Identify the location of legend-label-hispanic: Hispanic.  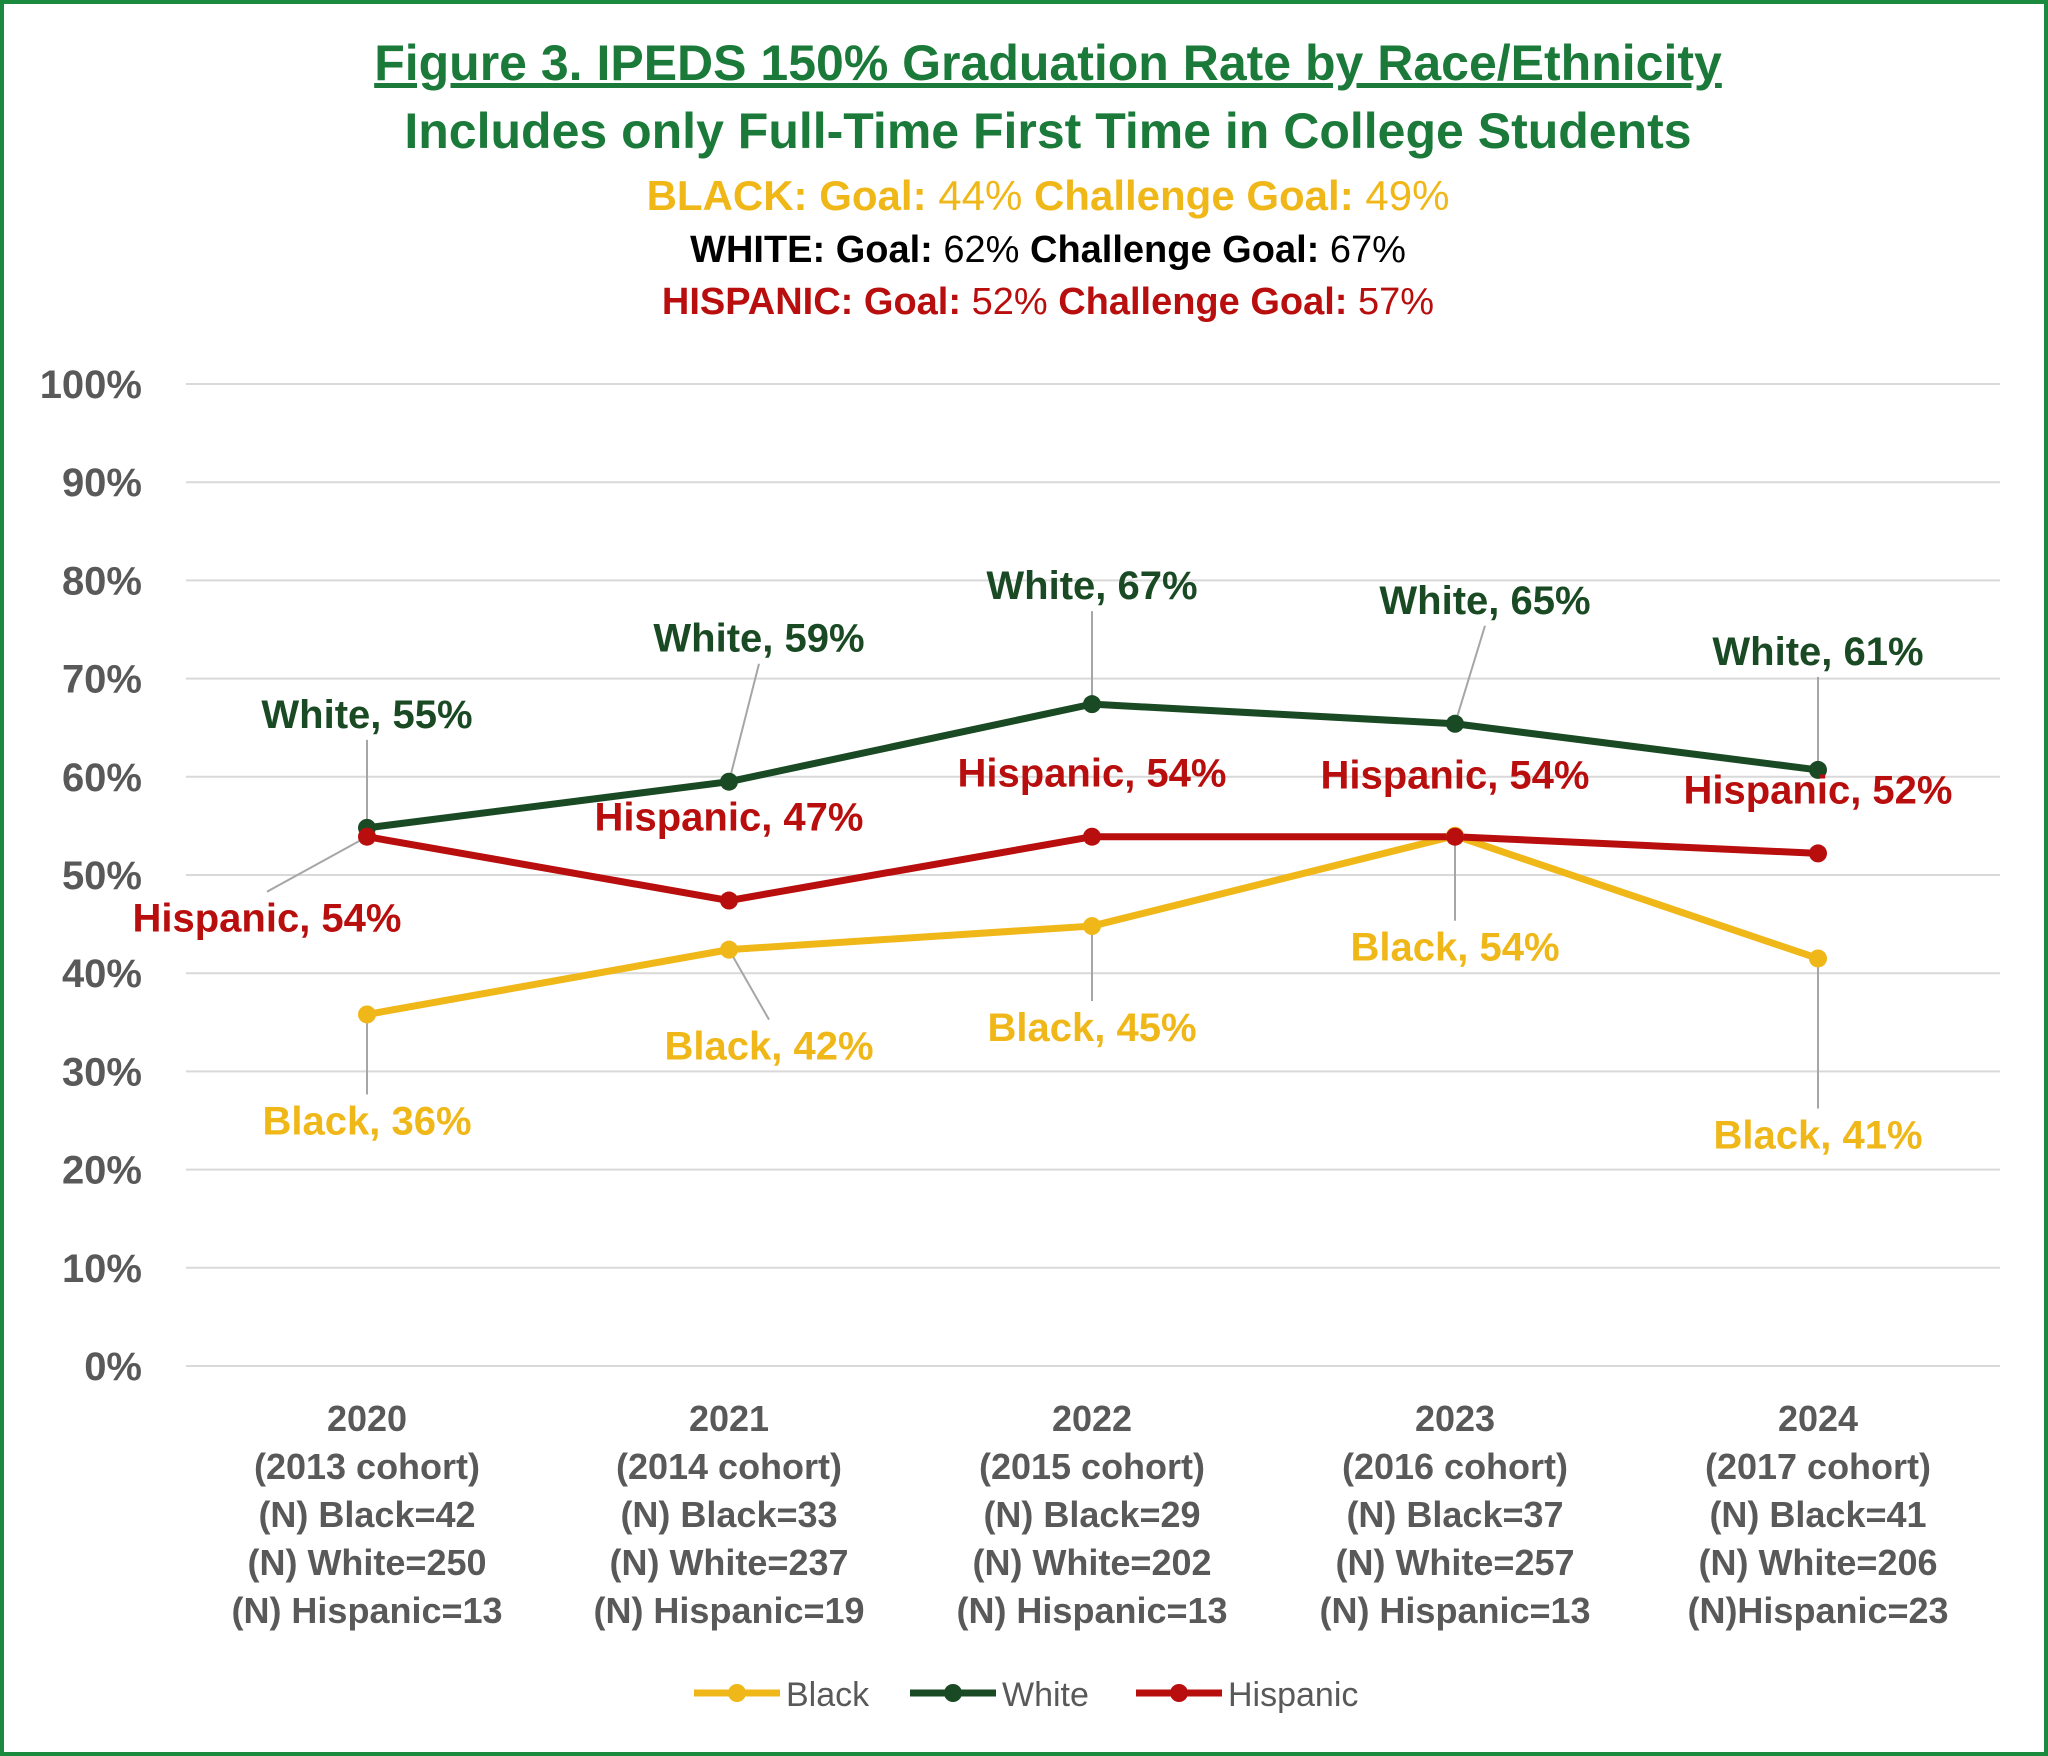
(1293, 1695).